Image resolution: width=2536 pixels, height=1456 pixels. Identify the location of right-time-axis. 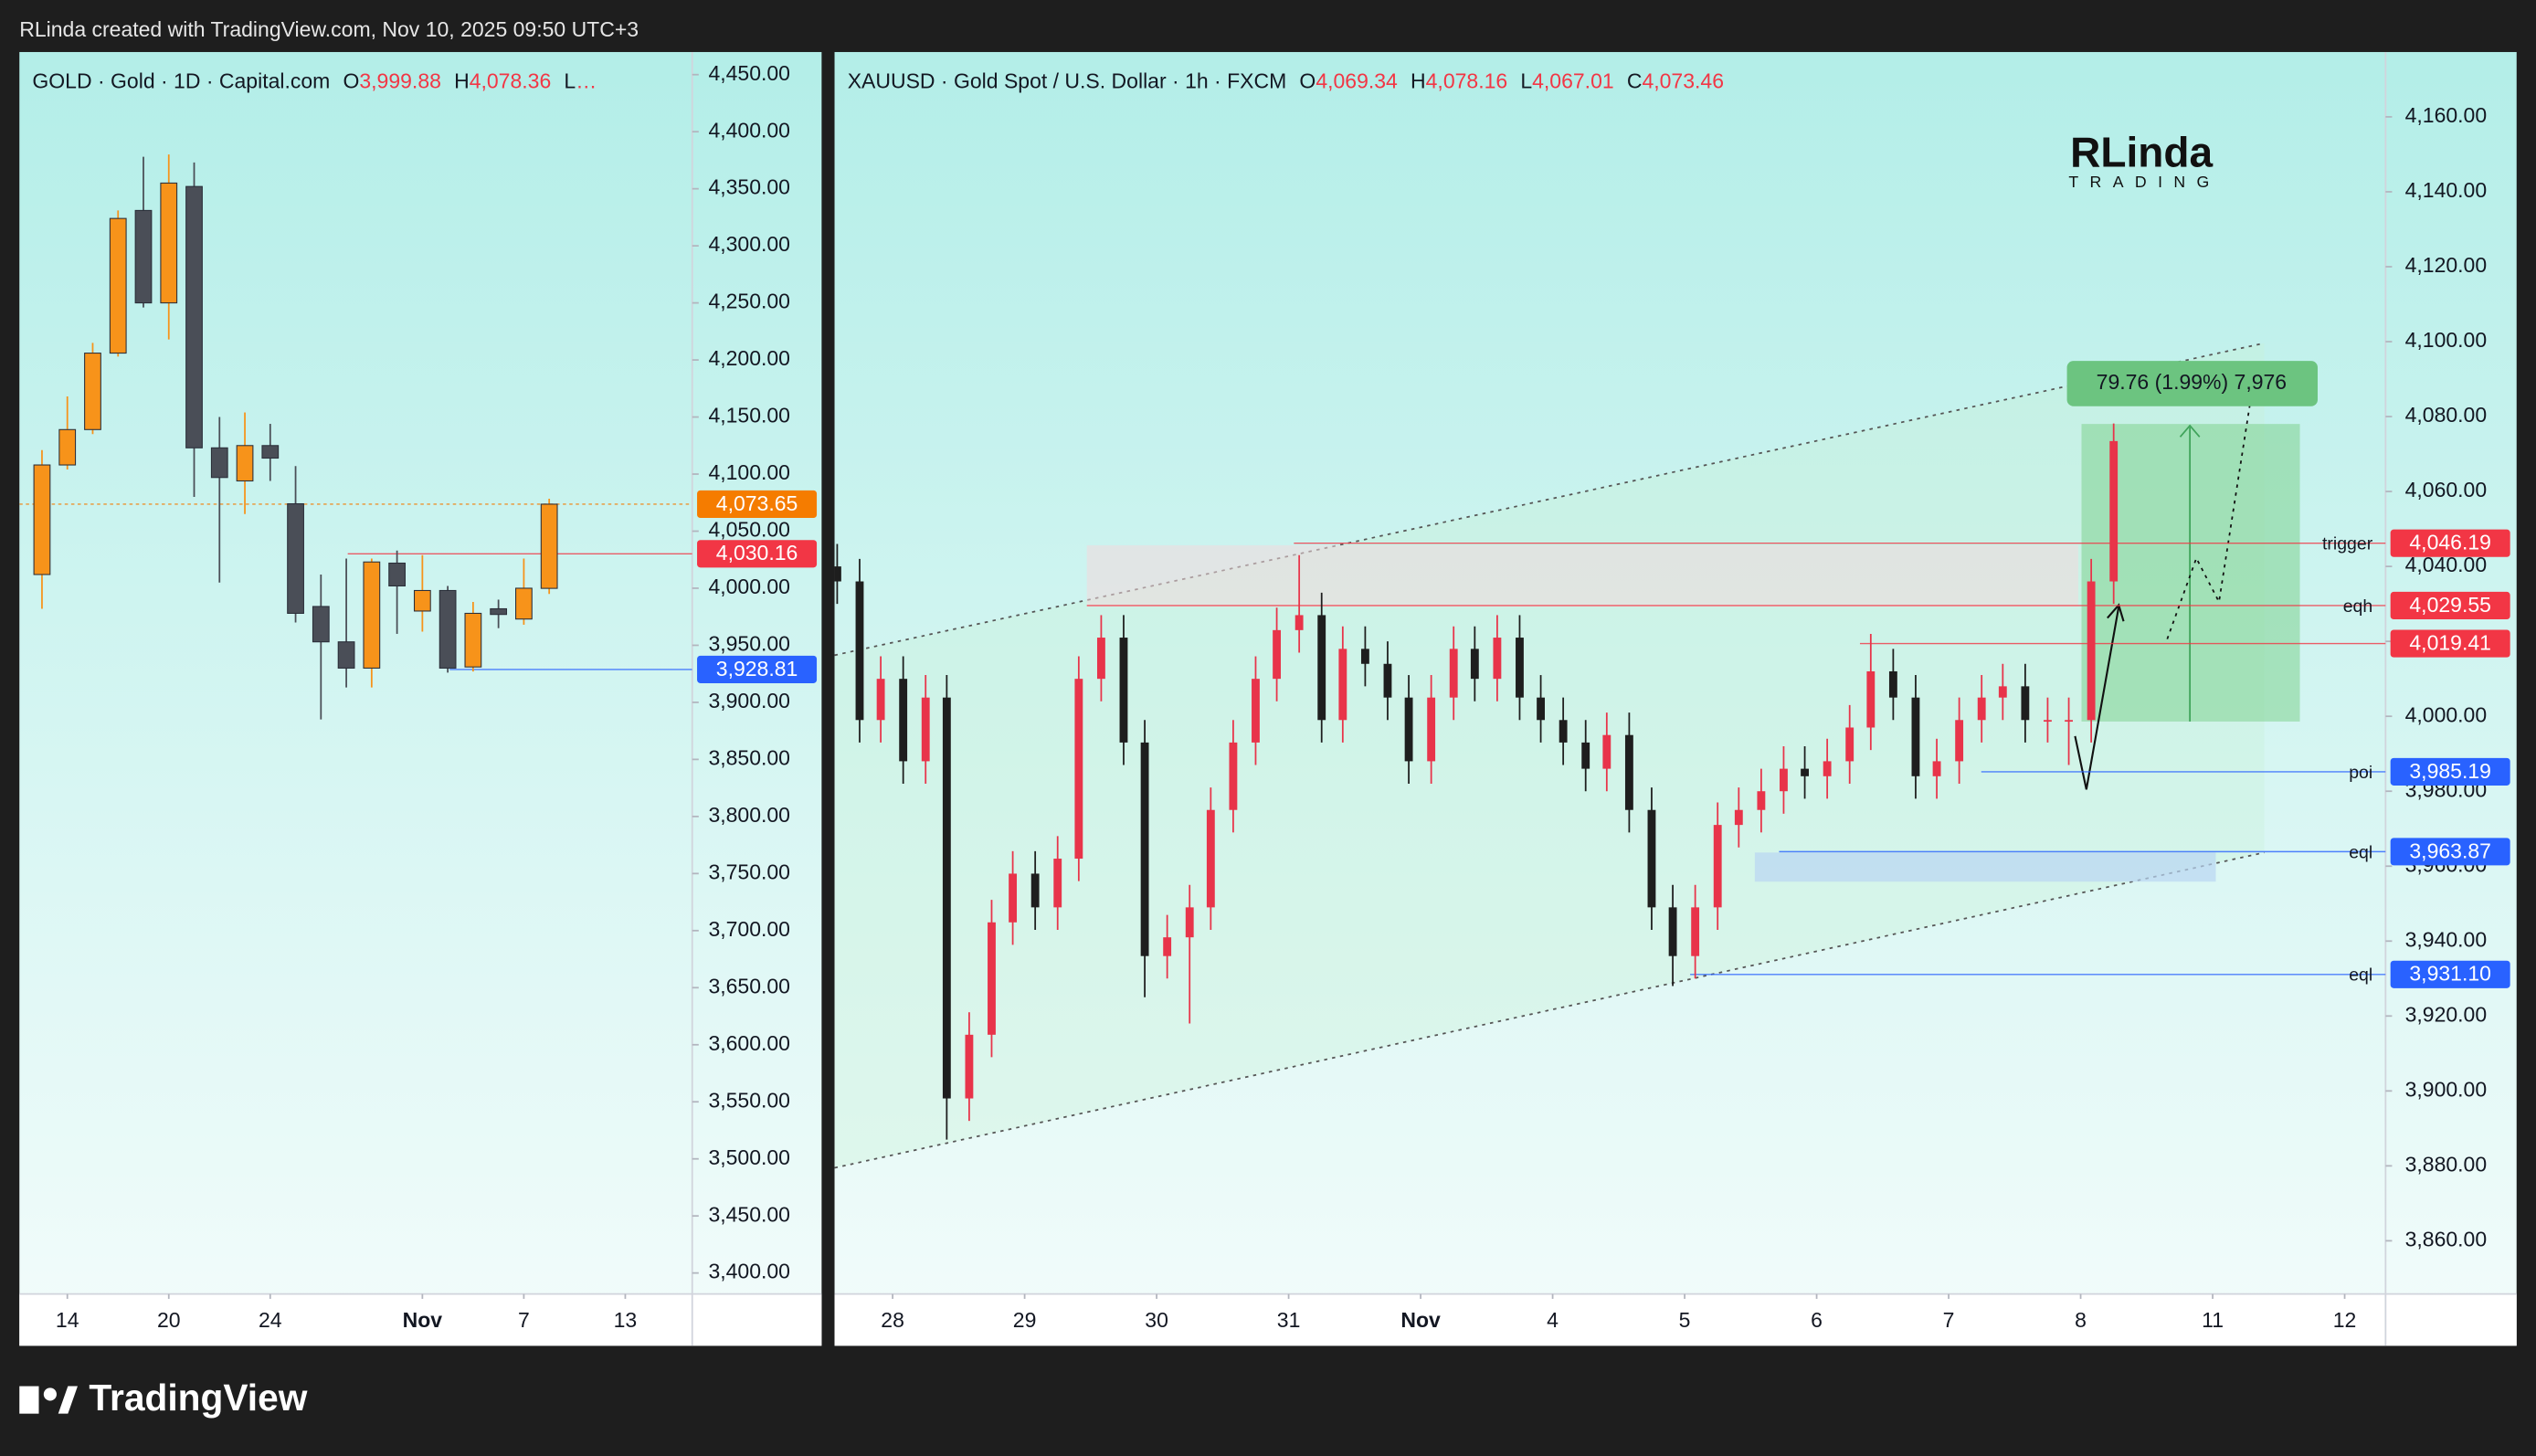
(1676, 1320).